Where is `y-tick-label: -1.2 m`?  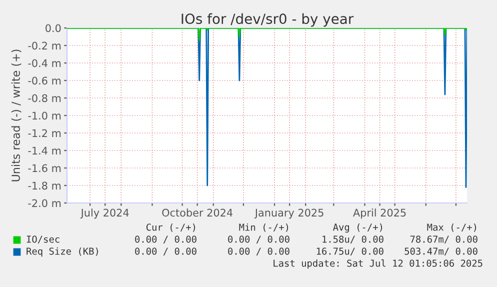 y-tick-label: -1.2 m is located at coordinates (44, 133).